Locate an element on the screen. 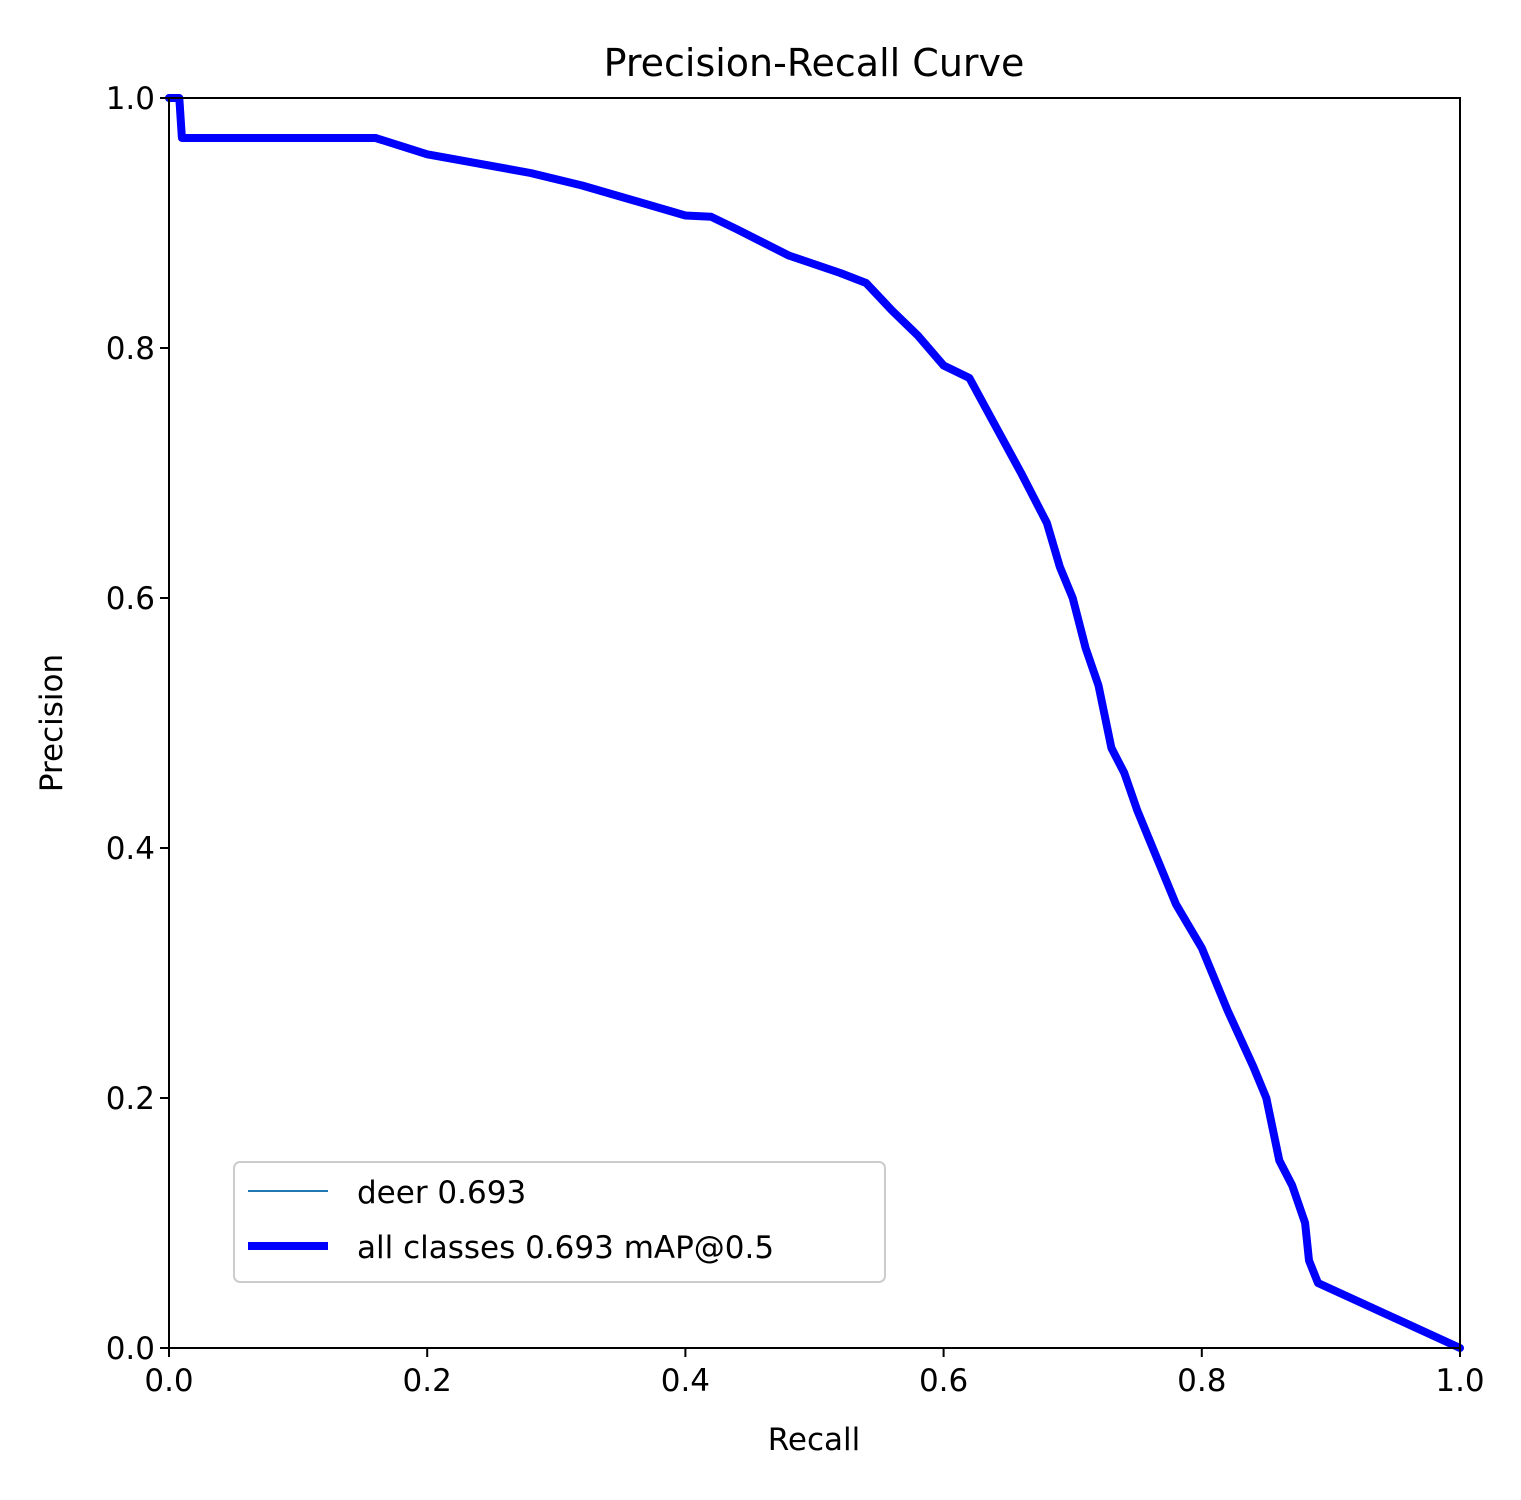 The image size is (1521, 1500). y-tick-label: 0.2 is located at coordinates (130, 1099).